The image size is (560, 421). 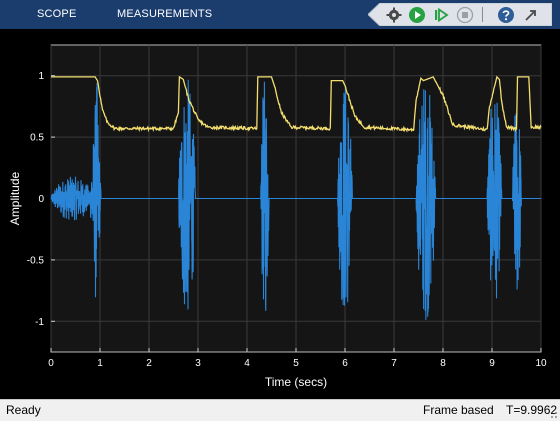 I want to click on y-tick-label: 0, so click(x=41, y=199).